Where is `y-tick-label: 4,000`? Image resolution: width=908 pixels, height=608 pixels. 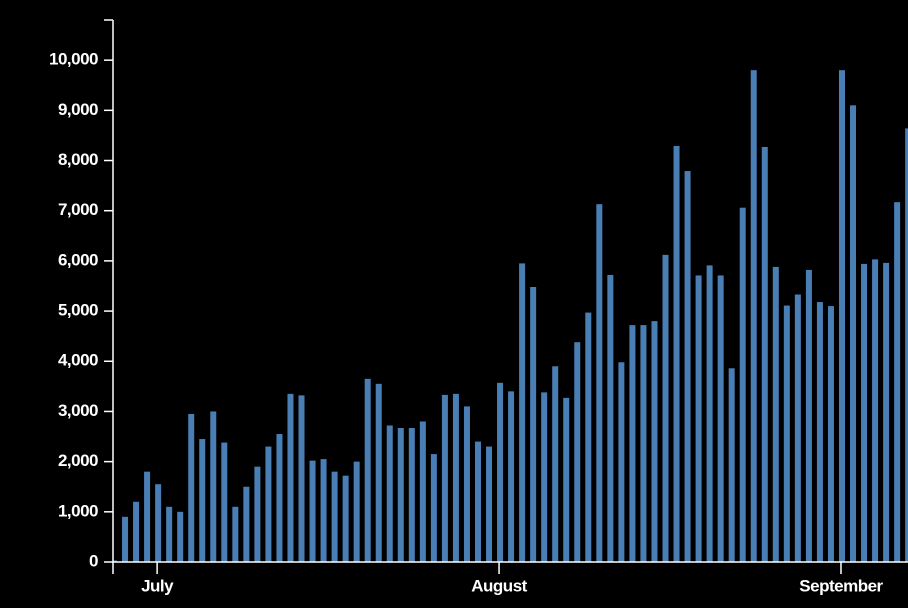
y-tick-label: 4,000 is located at coordinates (78, 360).